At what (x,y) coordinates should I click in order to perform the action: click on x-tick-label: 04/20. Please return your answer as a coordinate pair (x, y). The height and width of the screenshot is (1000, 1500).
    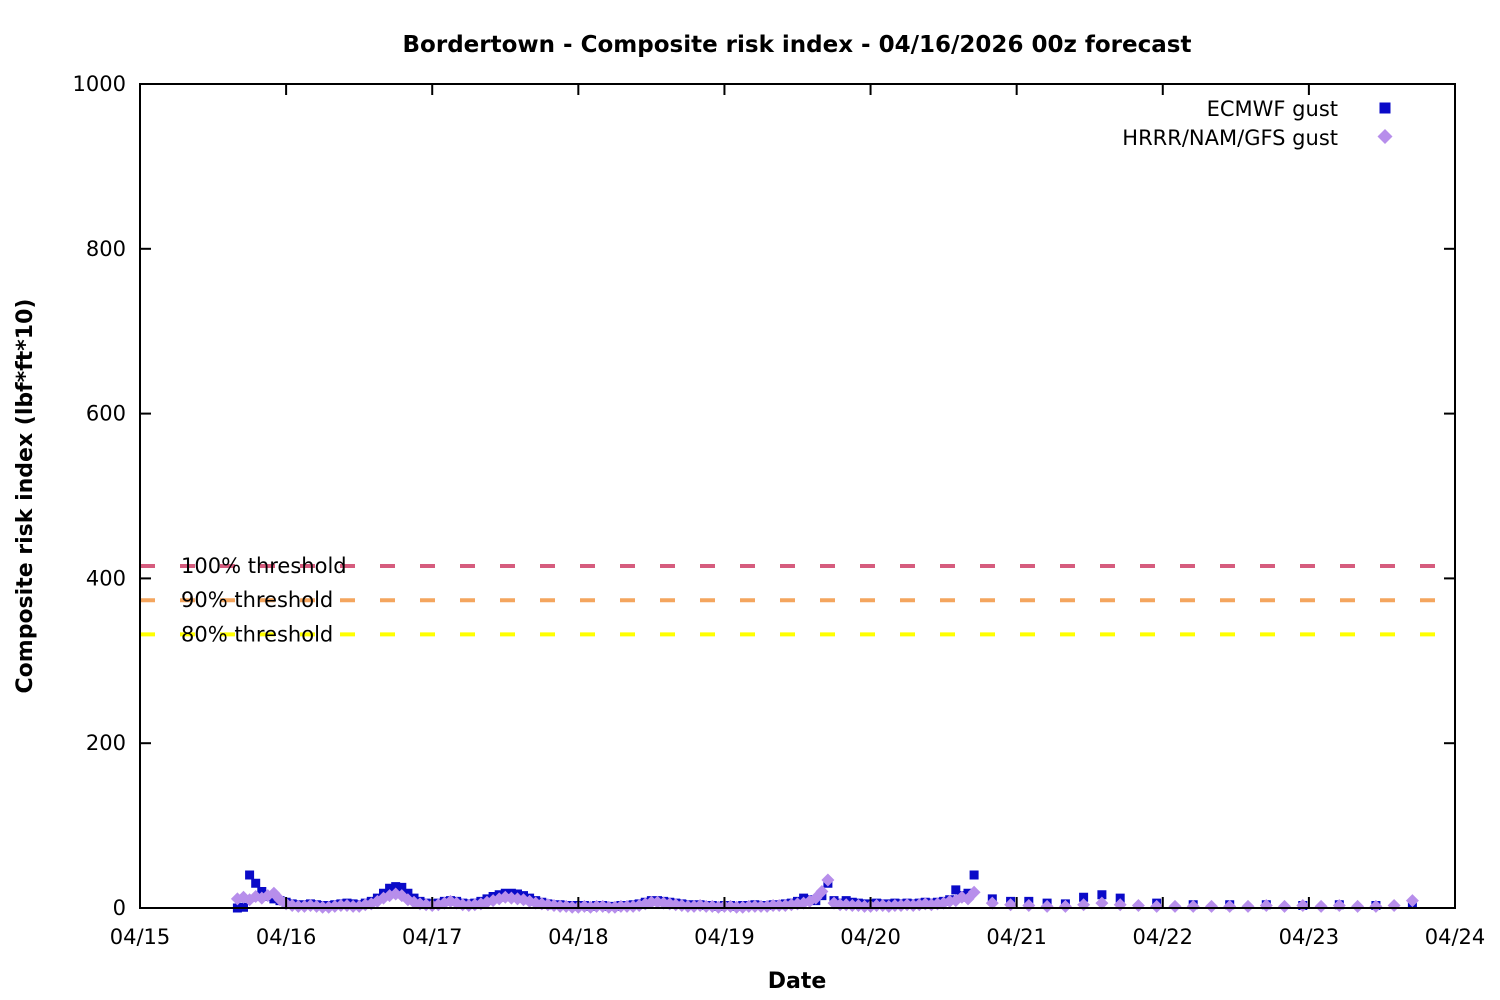
    Looking at the image, I should click on (870, 937).